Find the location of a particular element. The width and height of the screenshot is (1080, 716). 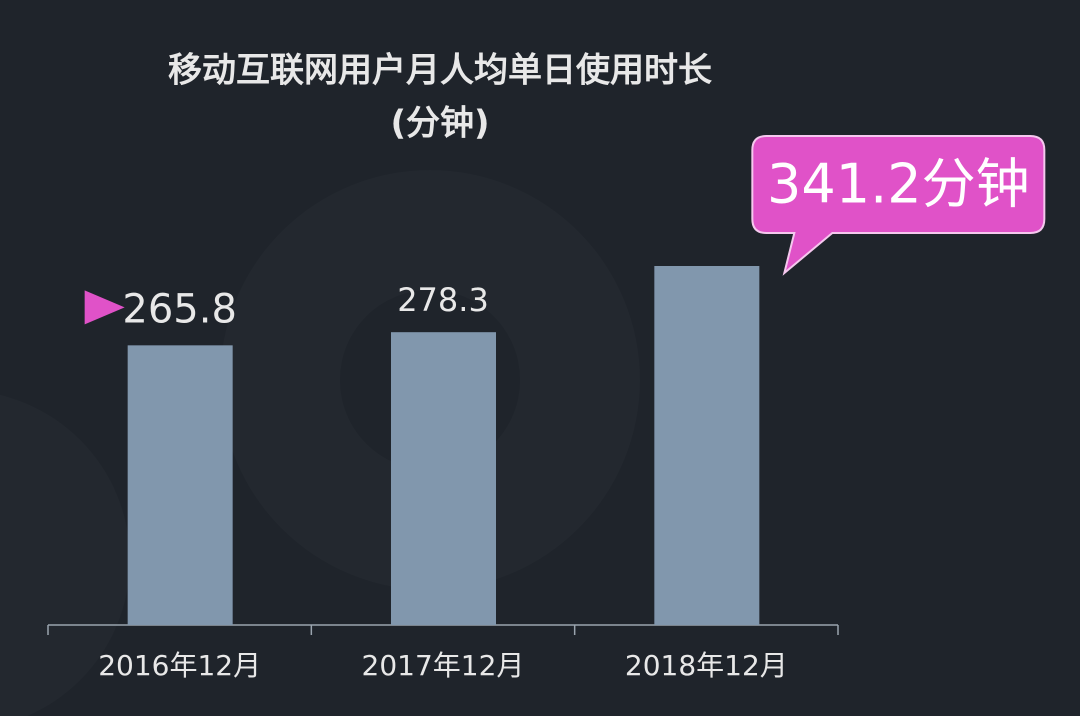

callout is located at coordinates (898, 205).